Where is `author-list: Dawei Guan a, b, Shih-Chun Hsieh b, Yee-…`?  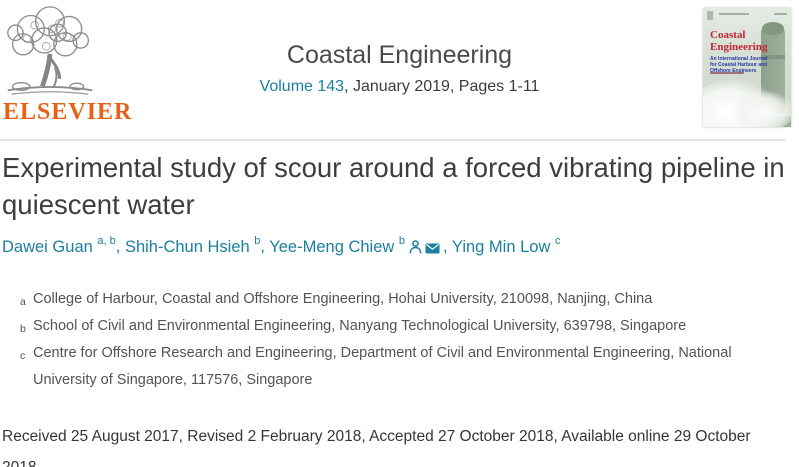 author-list: Dawei Guan a, b, Shih-Chun Hsieh b, Yee-… is located at coordinates (396, 246).